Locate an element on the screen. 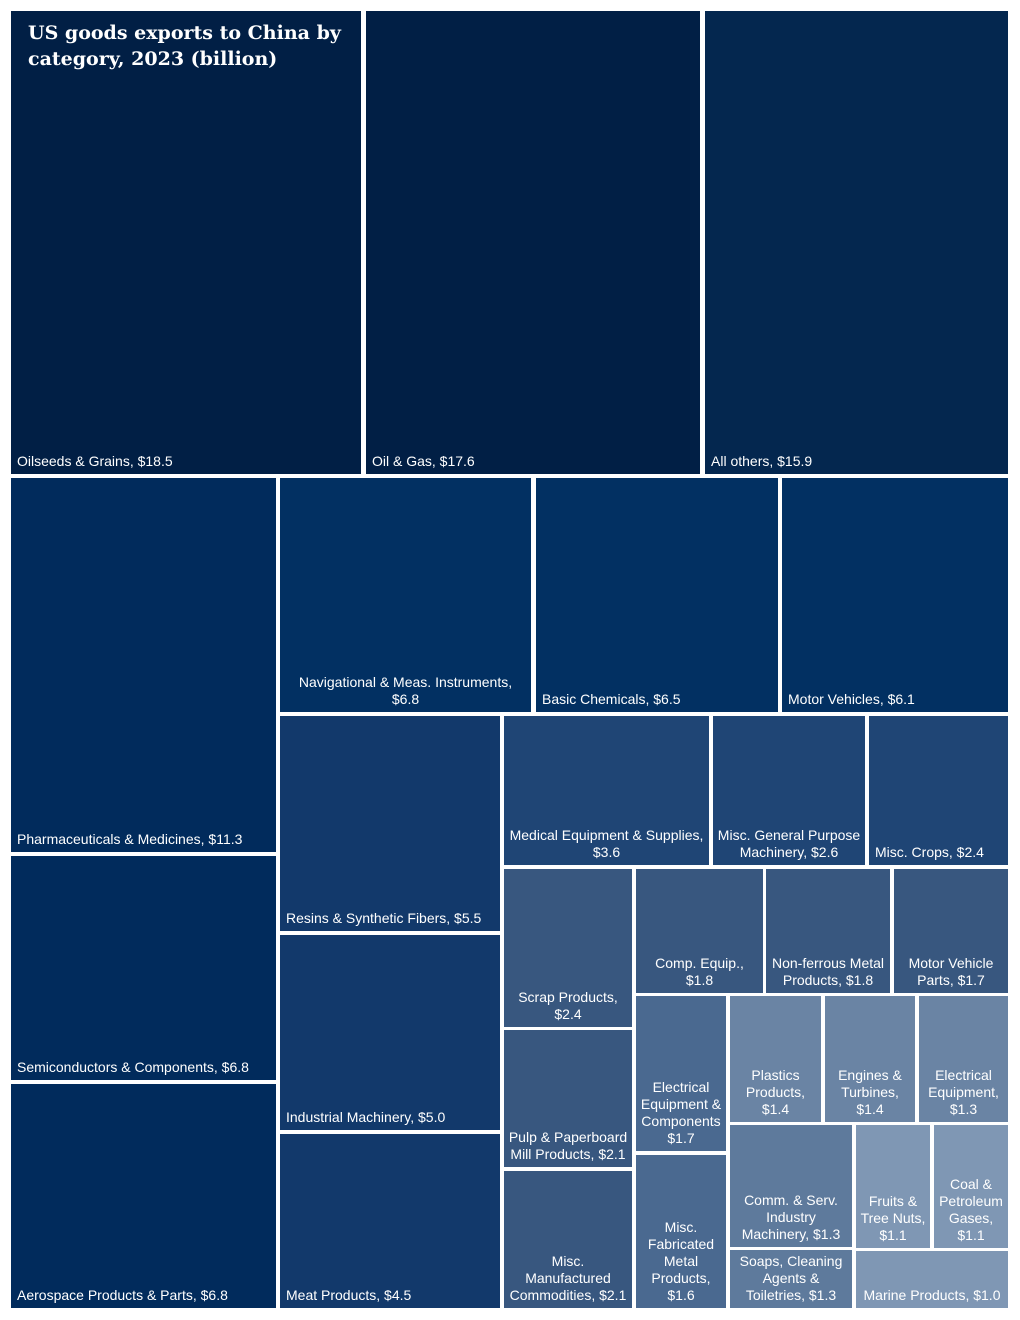 Image resolution: width=1020 pixels, height=1320 pixels. treemap-tile-comp-equip: Comp. Equip., $1.8 is located at coordinates (699, 931).